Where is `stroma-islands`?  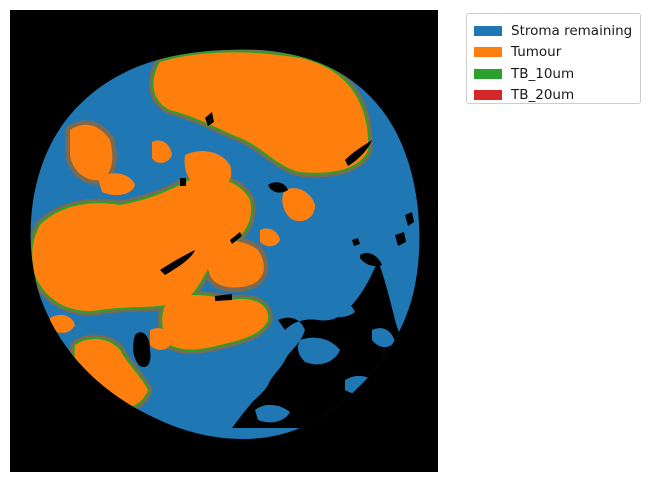
stroma-islands is located at coordinates (325, 360).